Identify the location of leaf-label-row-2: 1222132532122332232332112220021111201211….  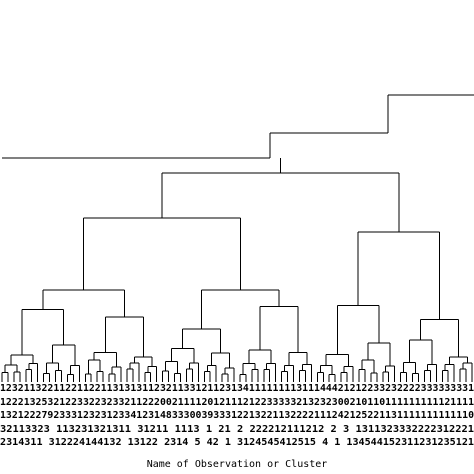
(237, 402).